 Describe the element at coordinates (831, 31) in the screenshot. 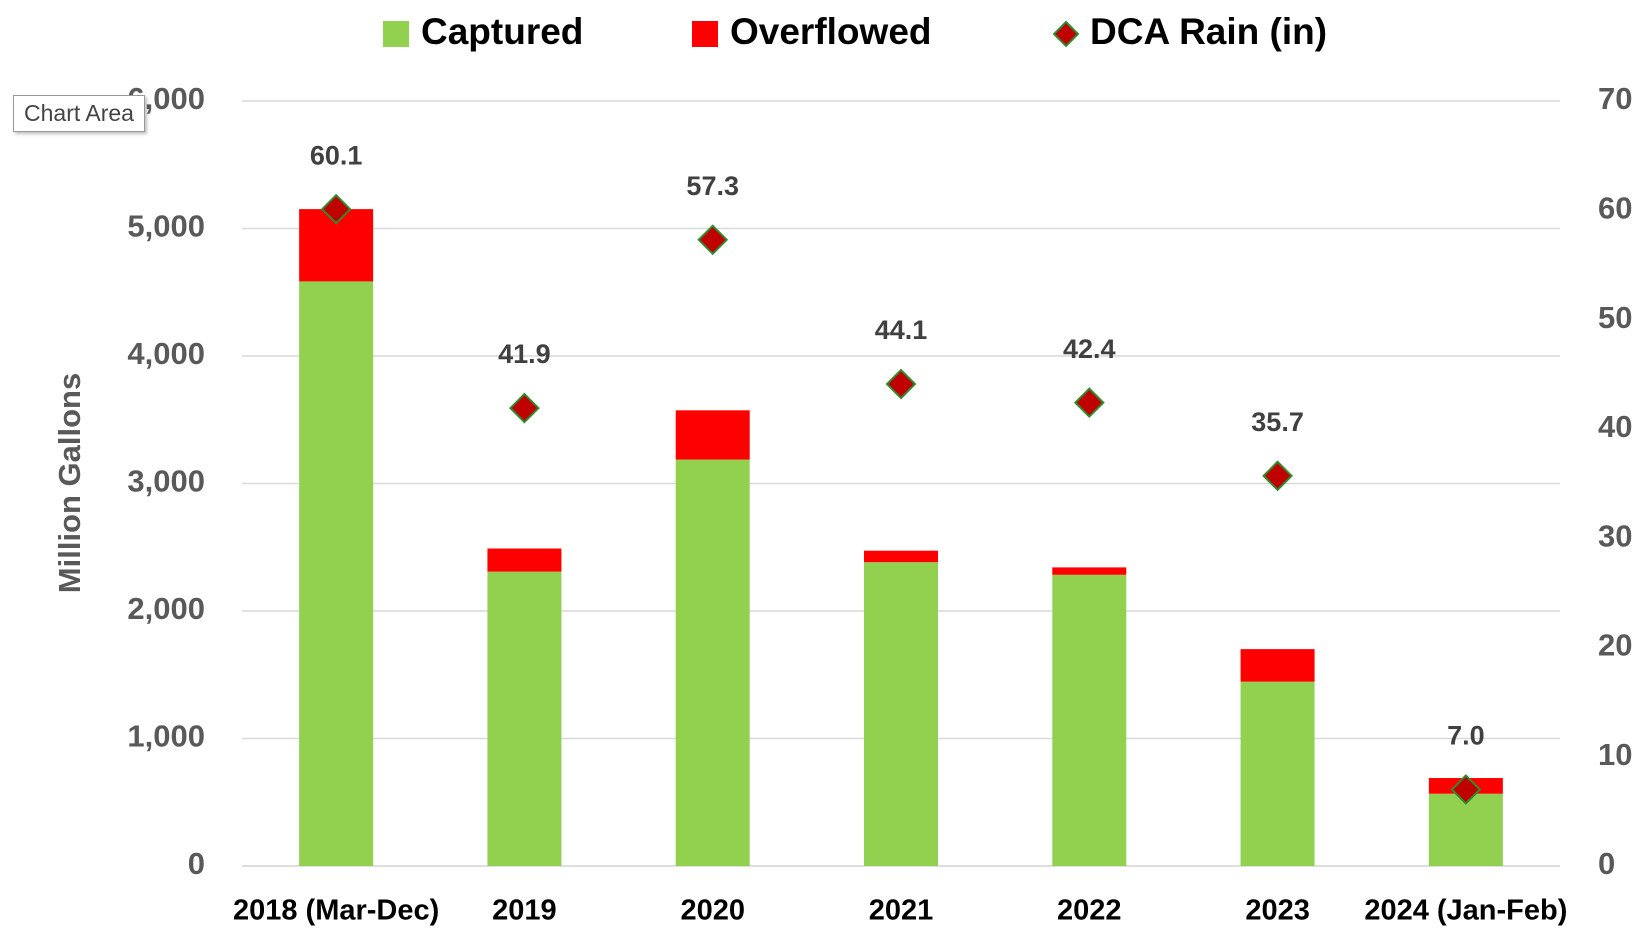

I see `legend-label: Overflowed` at that location.